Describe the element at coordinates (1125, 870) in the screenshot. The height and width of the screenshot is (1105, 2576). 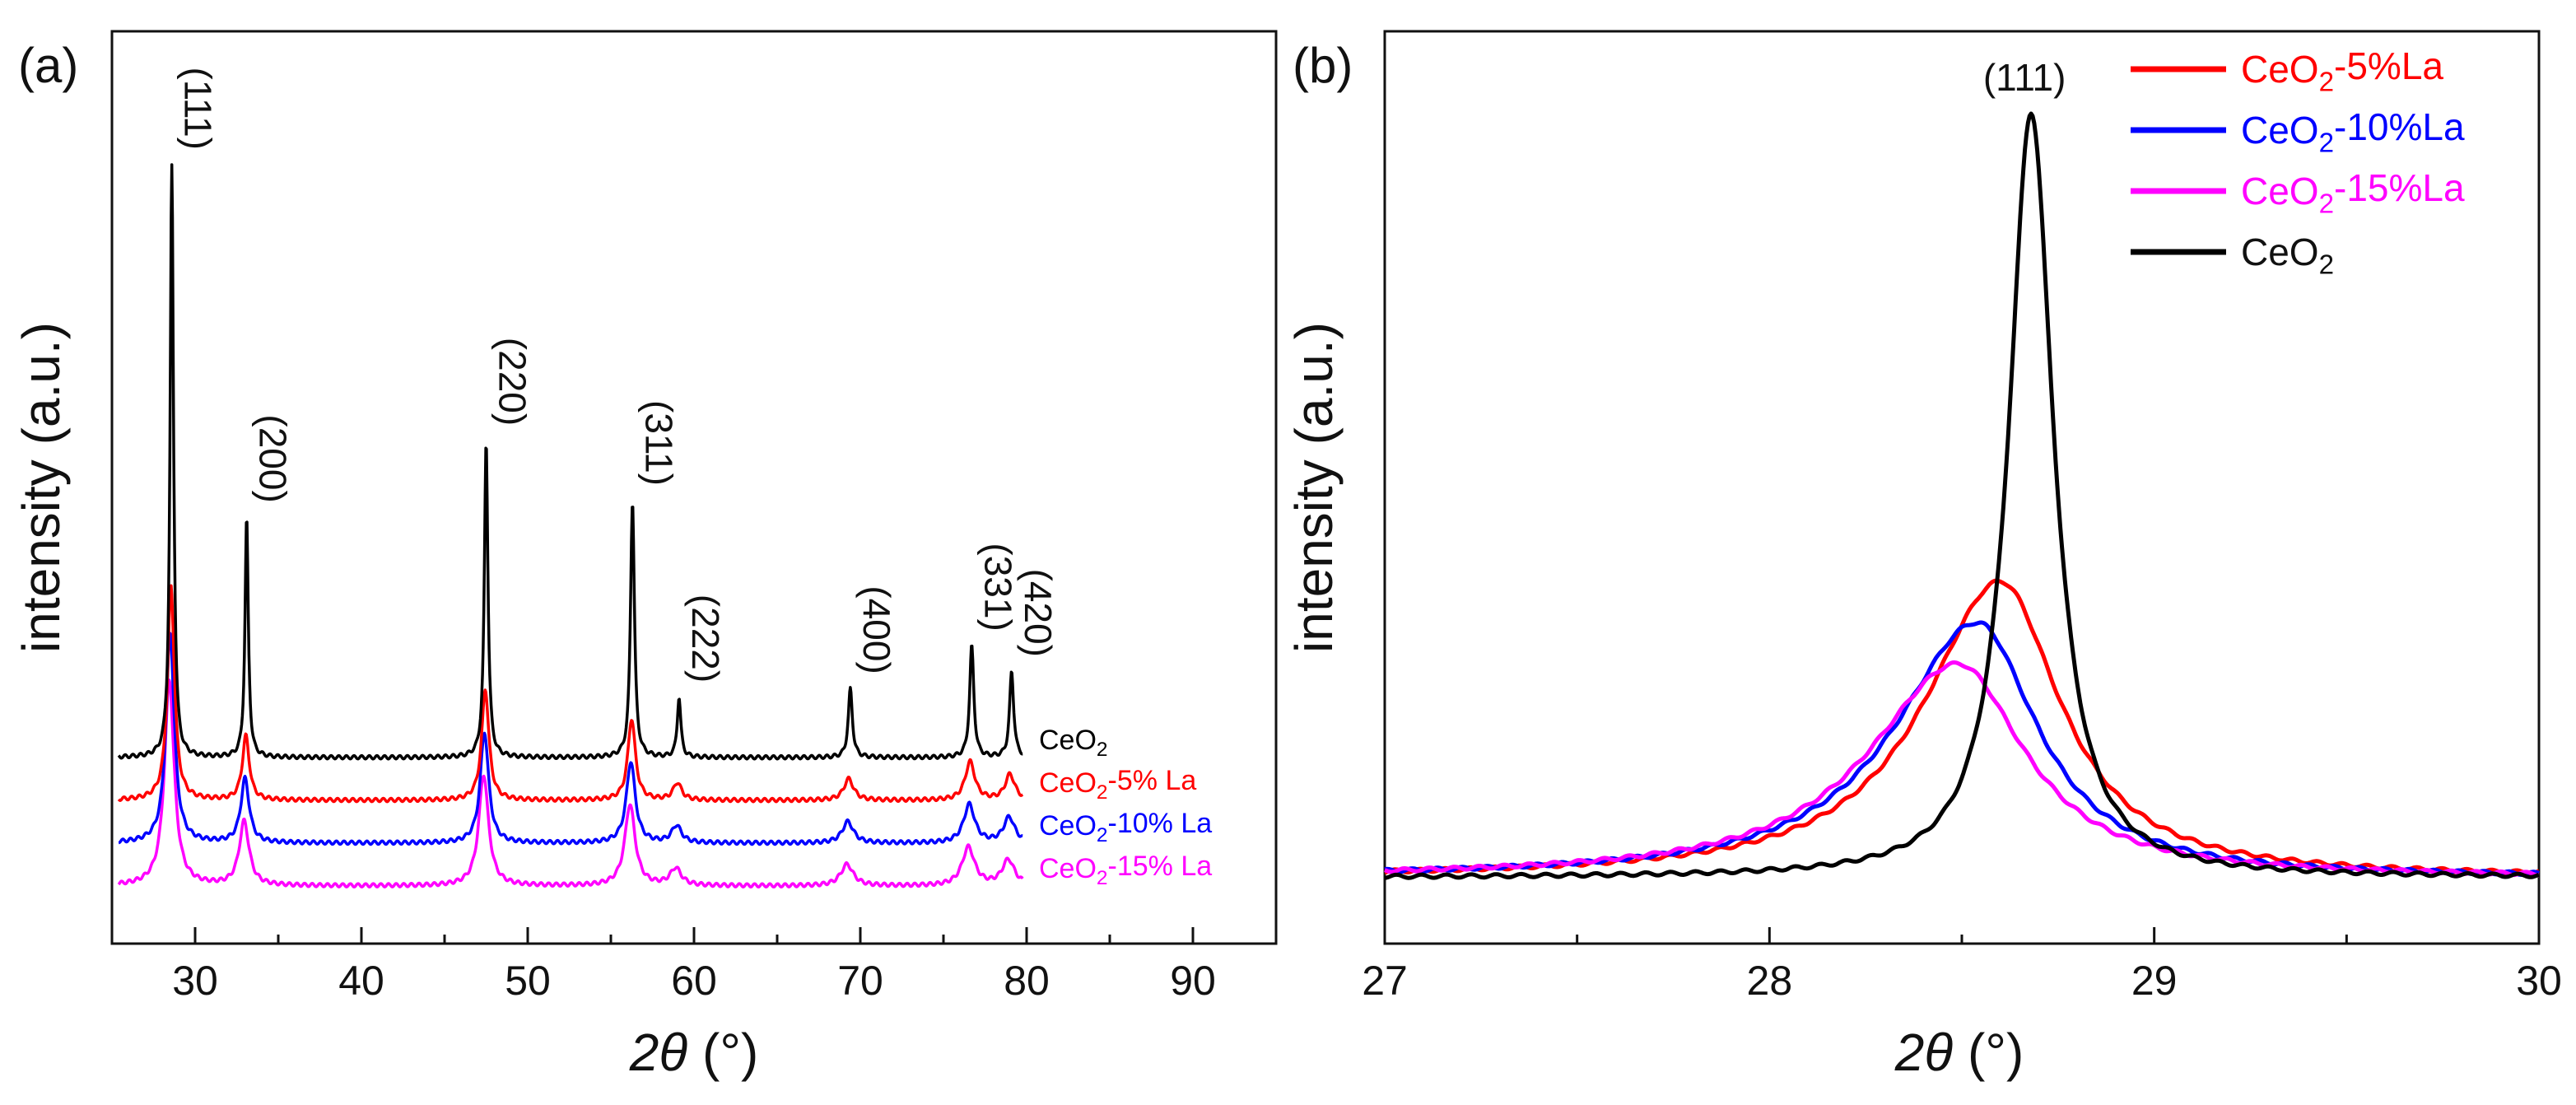
I see `panel-a-trace-label: CeO2-15% La` at that location.